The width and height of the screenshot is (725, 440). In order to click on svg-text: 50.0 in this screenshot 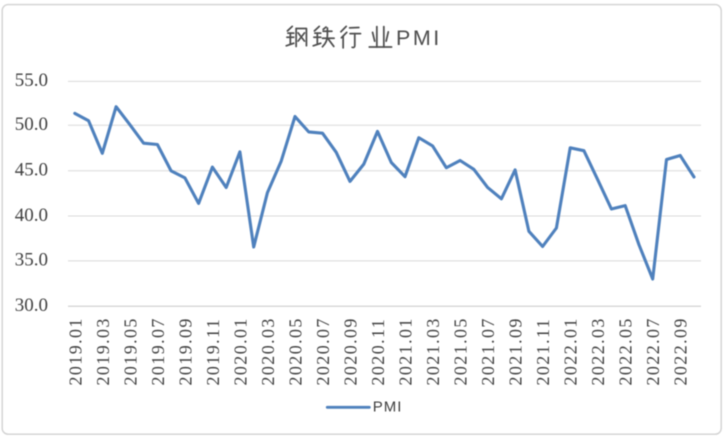, I will do `click(31, 124)`.